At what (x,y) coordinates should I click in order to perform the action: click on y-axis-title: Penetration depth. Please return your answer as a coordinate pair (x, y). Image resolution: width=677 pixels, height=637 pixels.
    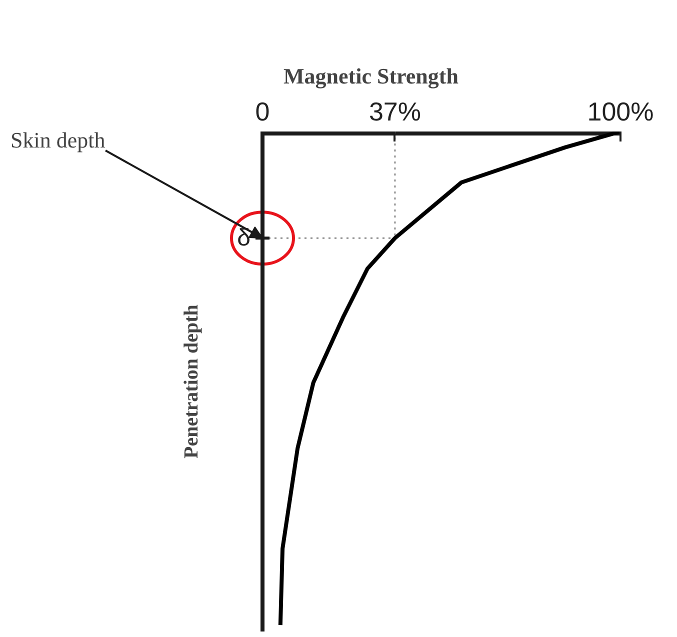
    Looking at the image, I should click on (191, 381).